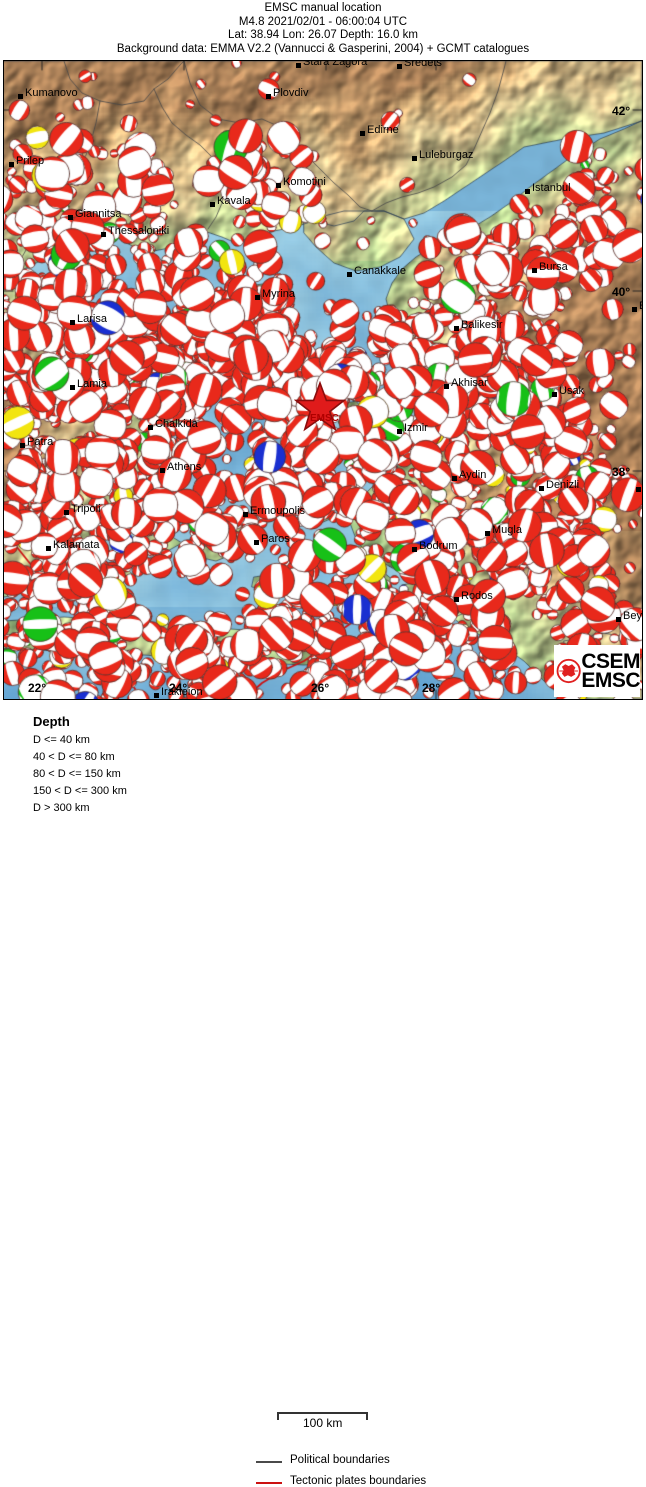  Describe the element at coordinates (291, 93) in the screenshot. I see `city-label: Plovdiv` at that location.